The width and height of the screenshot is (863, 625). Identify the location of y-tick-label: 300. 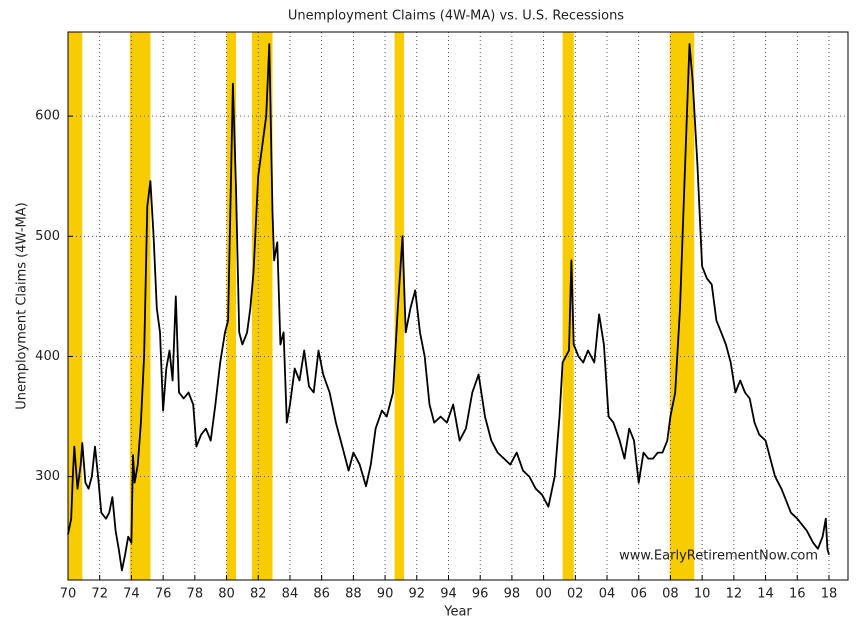
(47, 476).